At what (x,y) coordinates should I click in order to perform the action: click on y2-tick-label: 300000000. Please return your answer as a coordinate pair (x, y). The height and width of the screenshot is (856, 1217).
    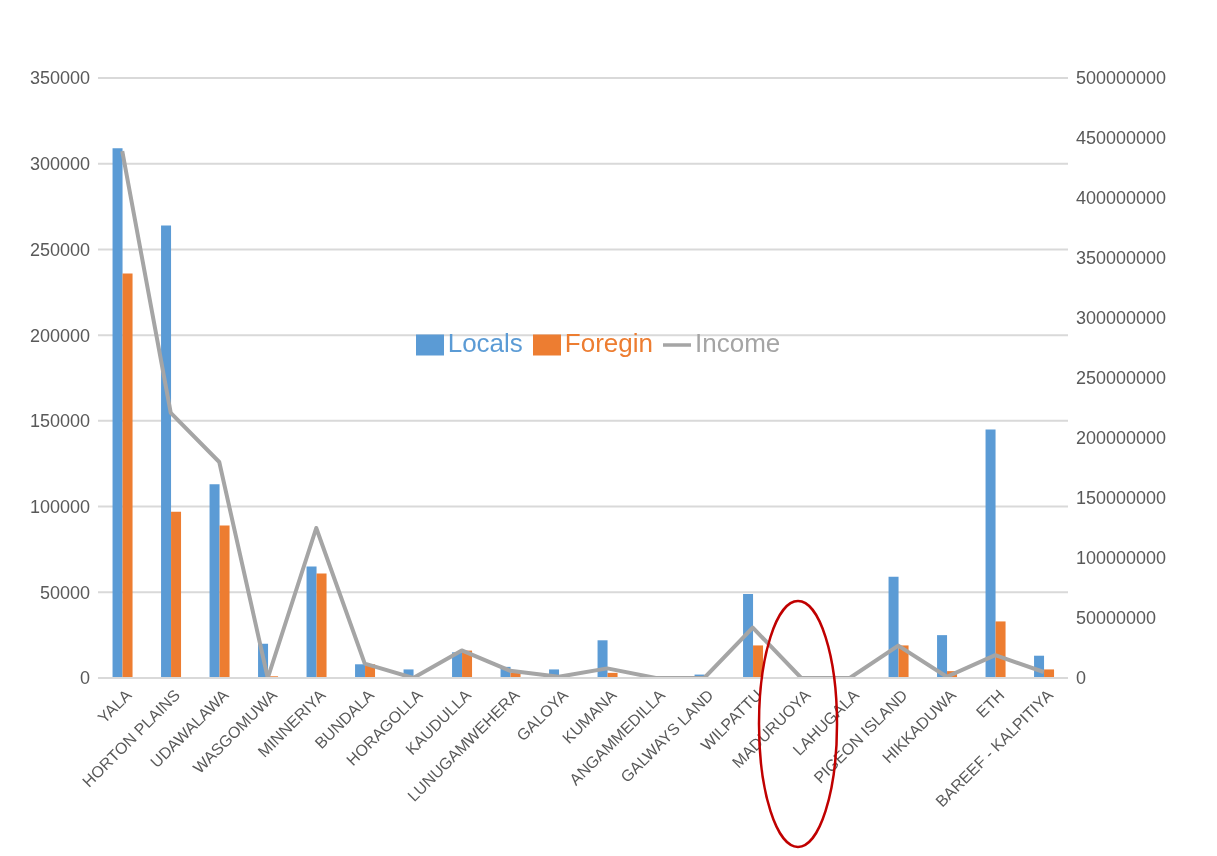
    Looking at the image, I should click on (1121, 318).